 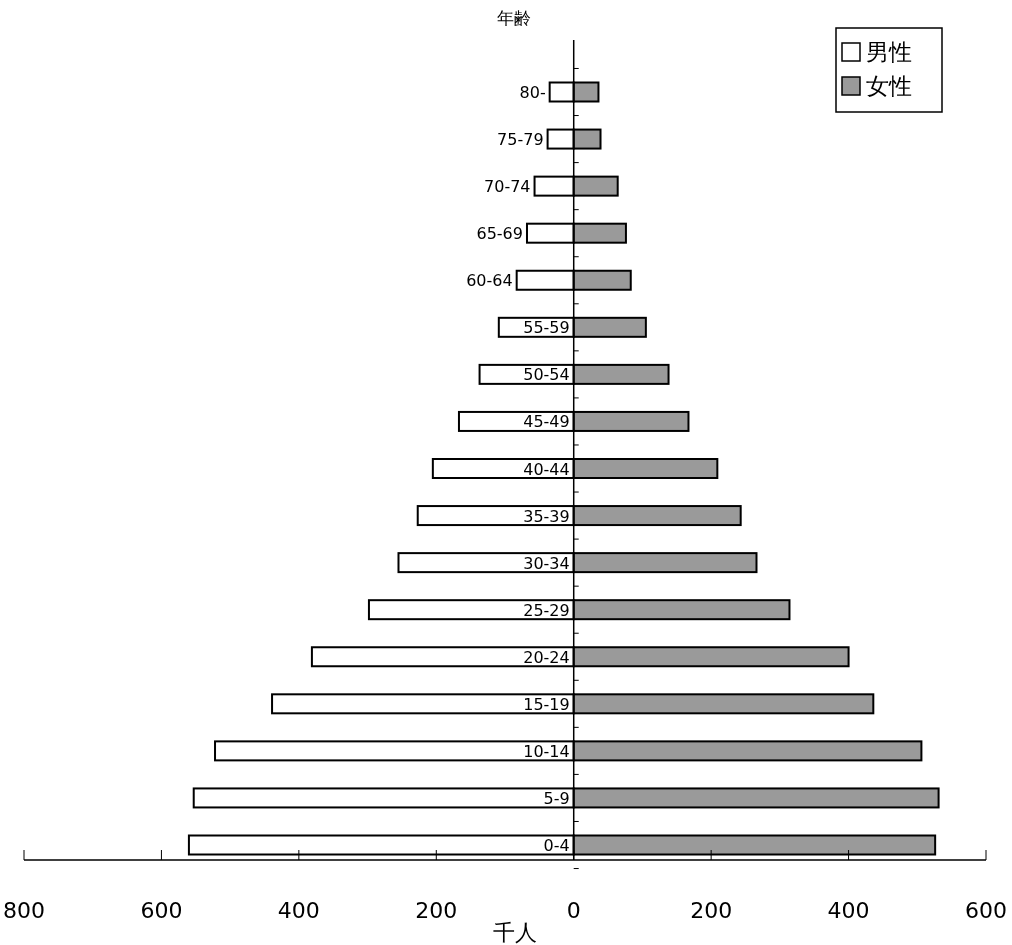 What do you see at coordinates (489, 281) in the screenshot?
I see `y-tick-label: 60-64` at bounding box center [489, 281].